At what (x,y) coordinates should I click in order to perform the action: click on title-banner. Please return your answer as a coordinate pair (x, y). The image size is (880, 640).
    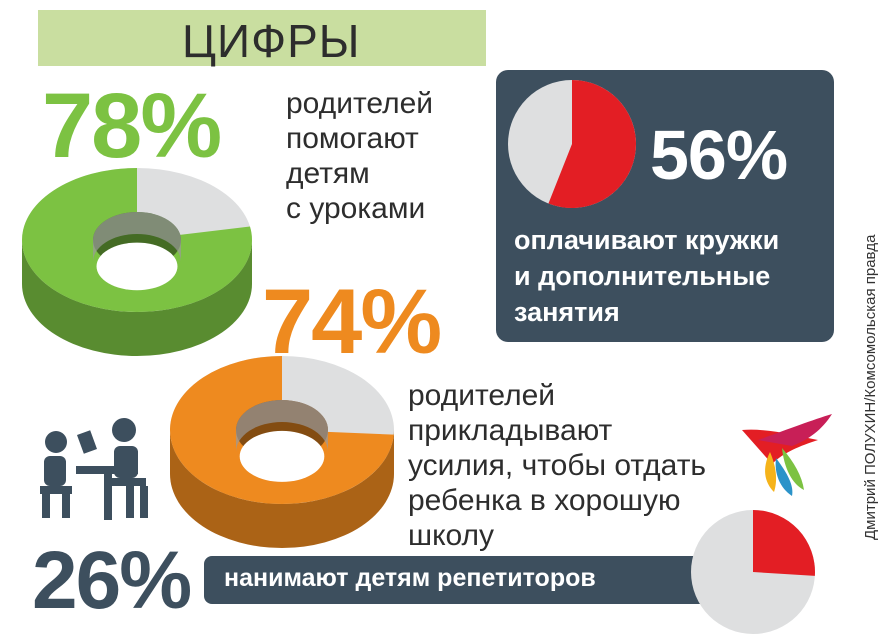
    Looking at the image, I should click on (262, 38).